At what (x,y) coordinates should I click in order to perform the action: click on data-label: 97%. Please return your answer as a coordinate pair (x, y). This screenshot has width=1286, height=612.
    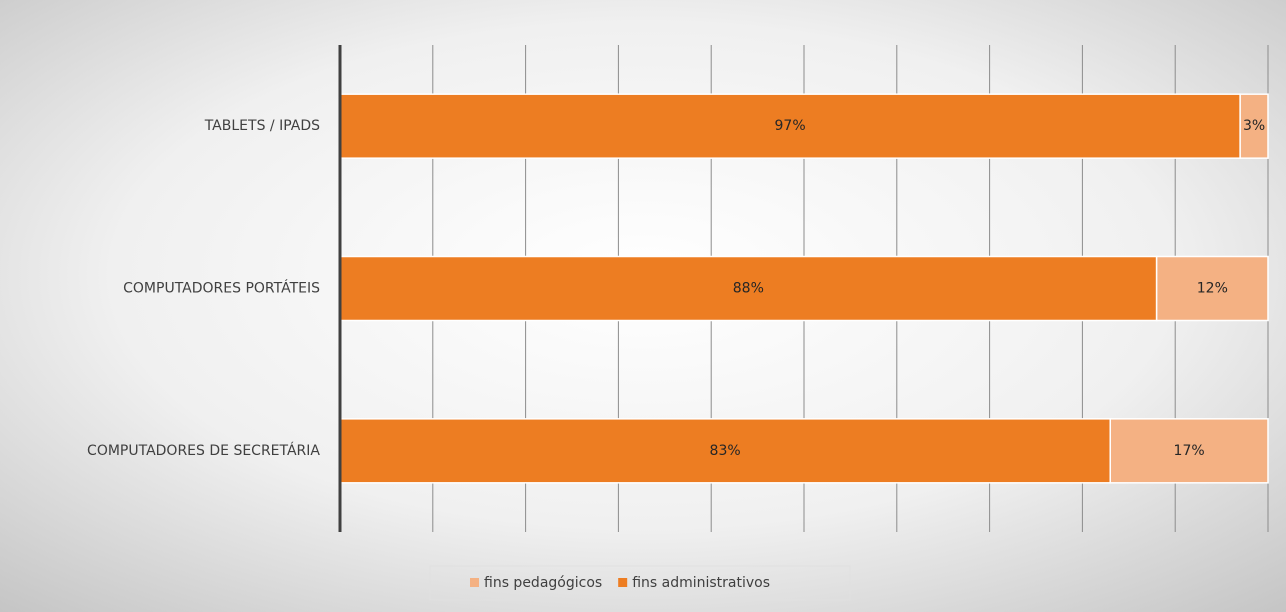
    Looking at the image, I should click on (790, 126).